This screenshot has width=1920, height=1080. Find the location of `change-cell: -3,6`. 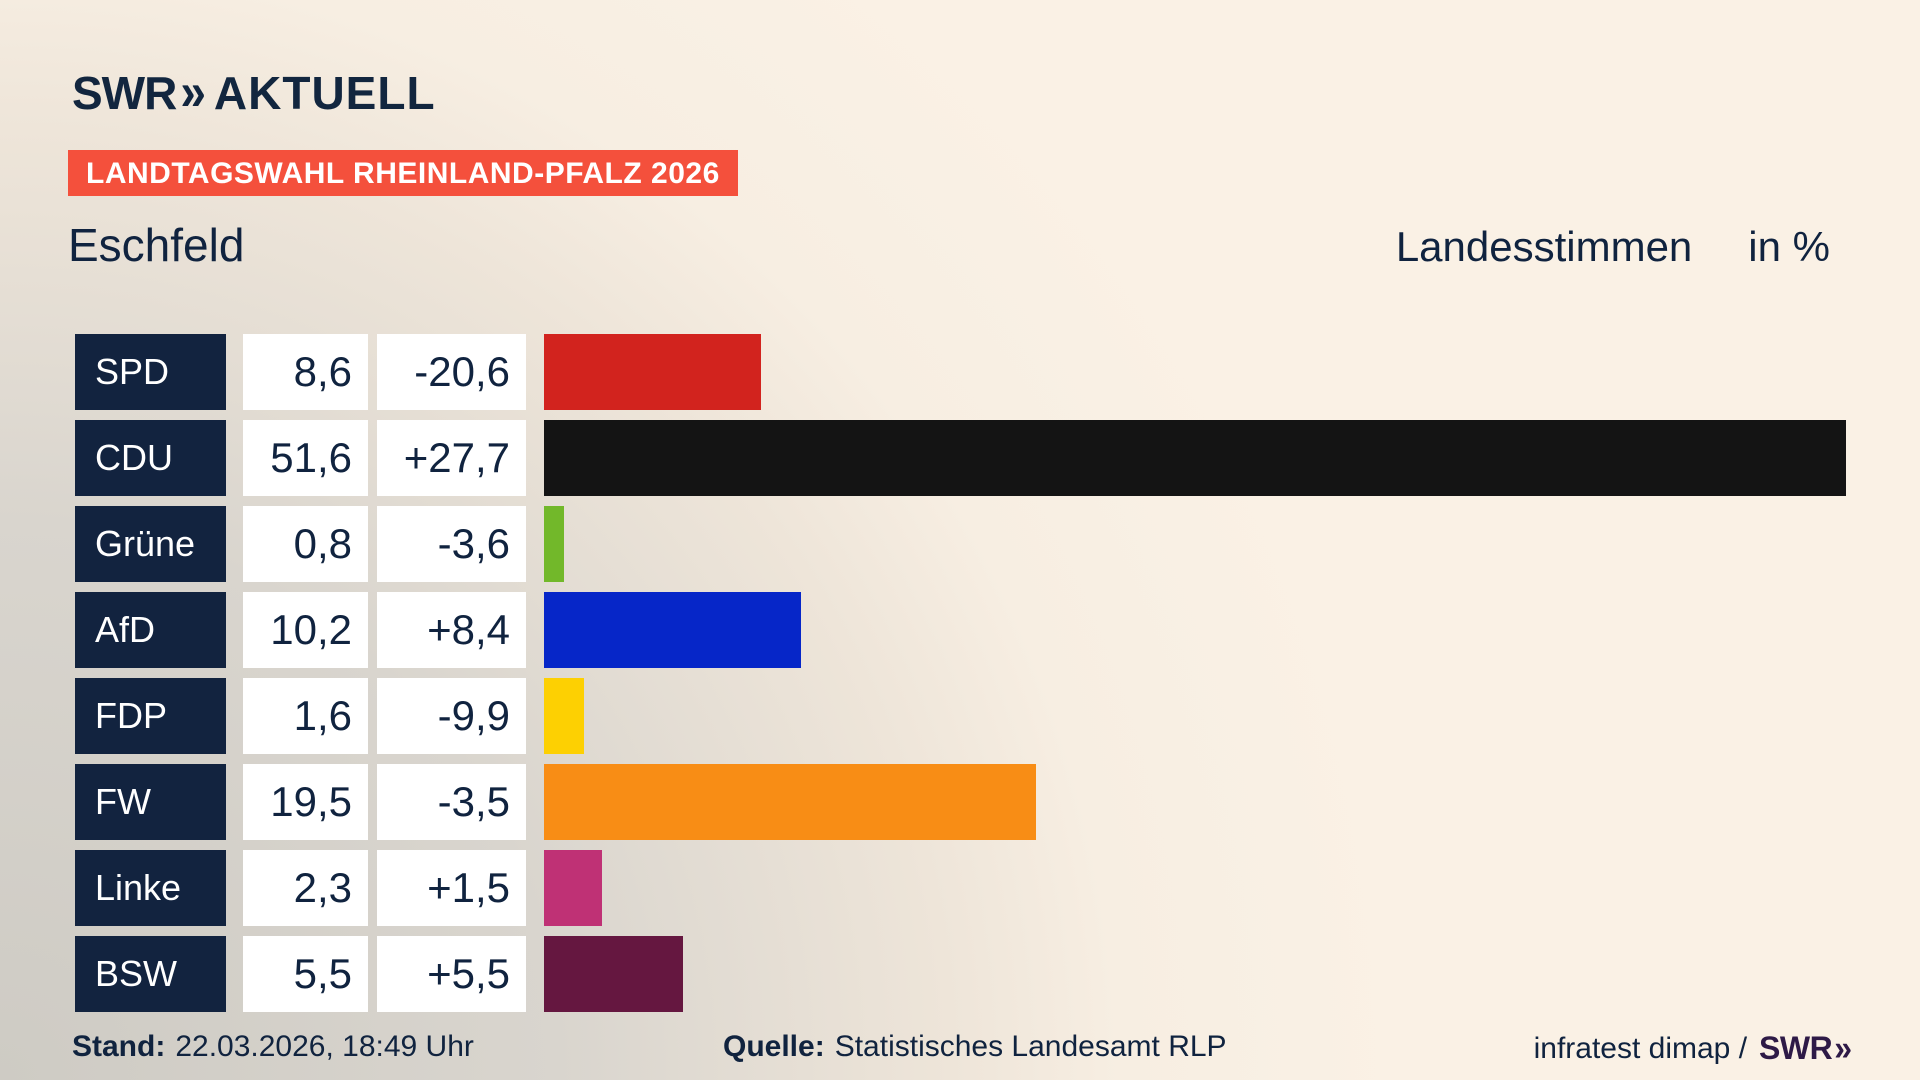

change-cell: -3,6 is located at coordinates (451, 544).